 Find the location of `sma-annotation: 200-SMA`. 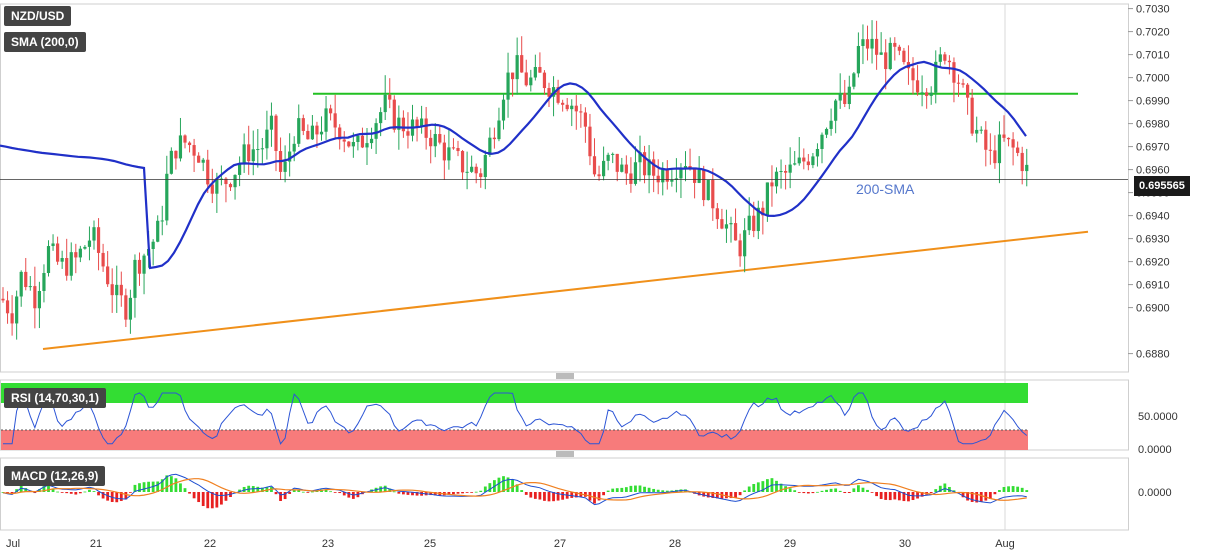

sma-annotation: 200-SMA is located at coordinates (885, 189).